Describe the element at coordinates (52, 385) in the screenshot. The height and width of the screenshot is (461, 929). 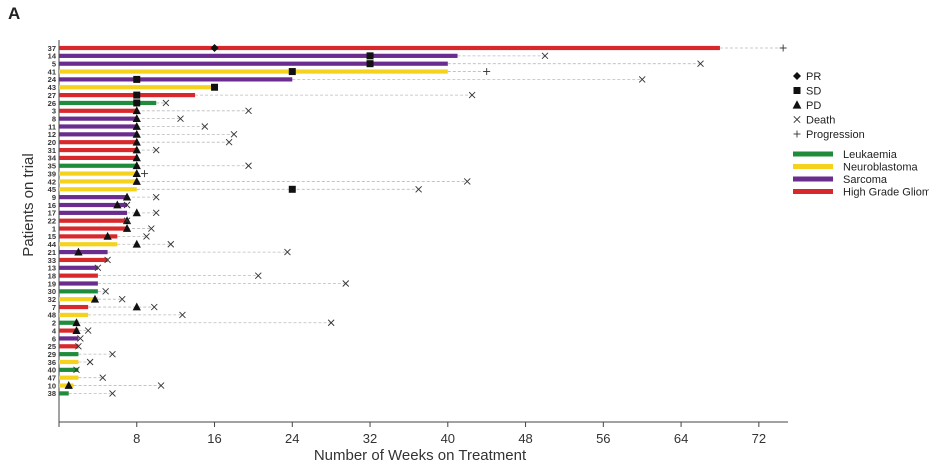
I see `patient-id-label: 10` at that location.